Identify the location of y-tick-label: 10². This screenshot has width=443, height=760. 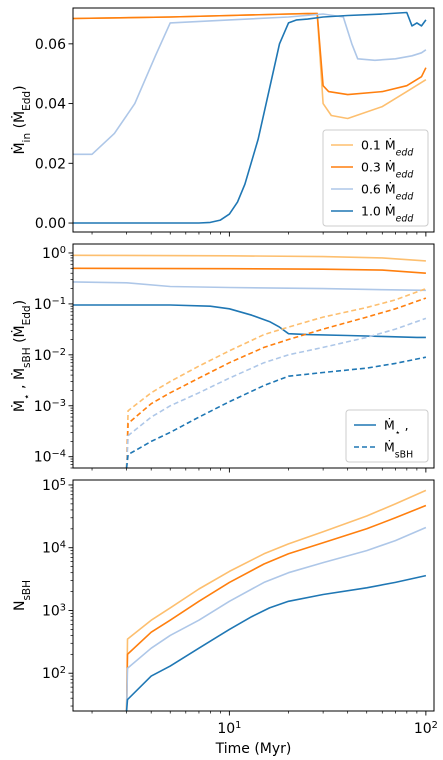
(54, 674).